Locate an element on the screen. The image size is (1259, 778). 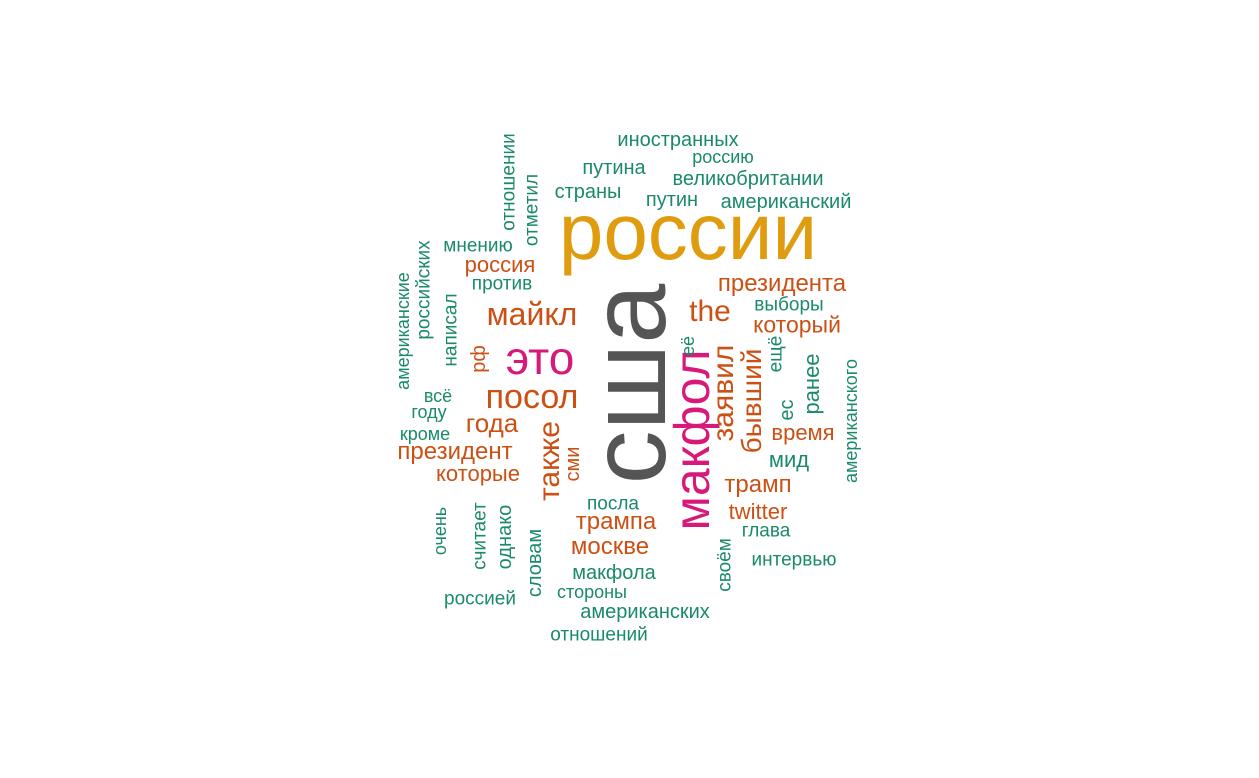
word-москве: москве is located at coordinates (610, 546).